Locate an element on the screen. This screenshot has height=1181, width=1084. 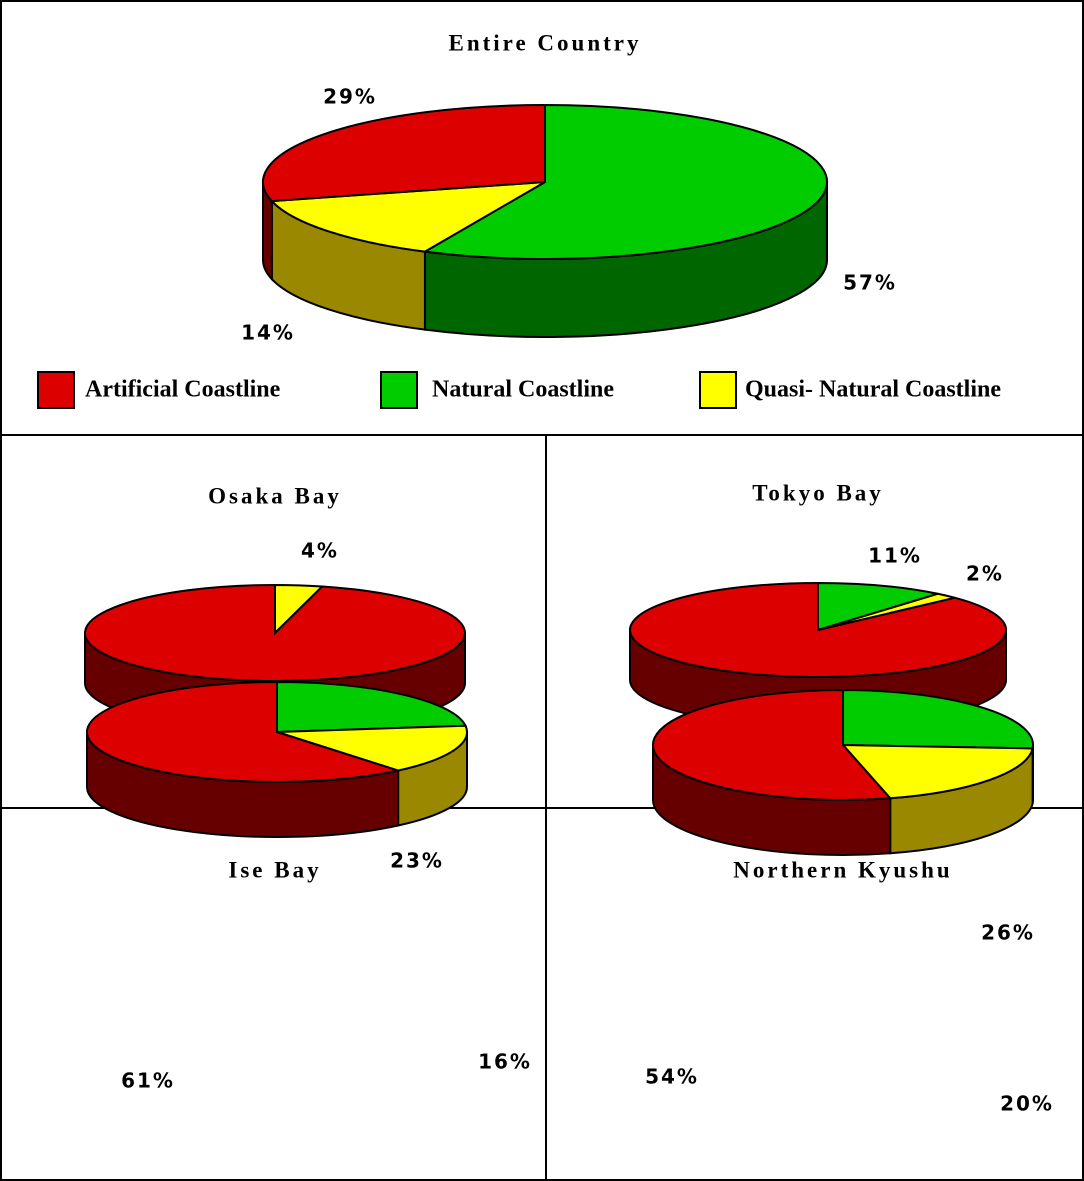
data-label: 16% is located at coordinates (505, 1062).